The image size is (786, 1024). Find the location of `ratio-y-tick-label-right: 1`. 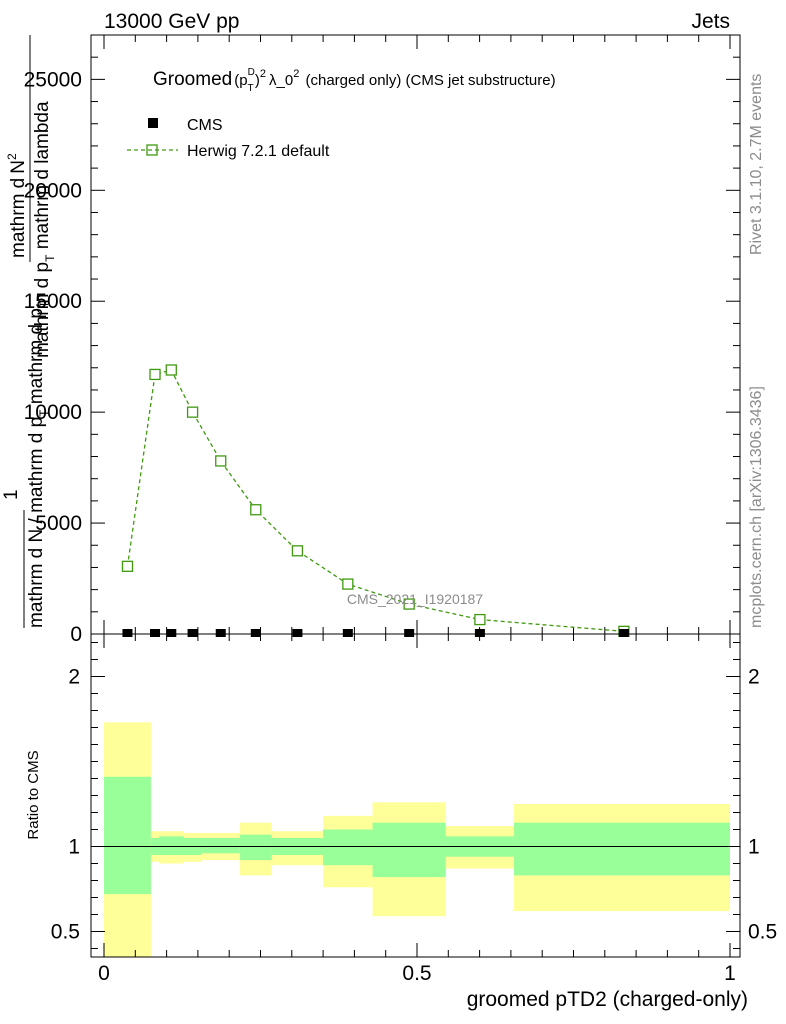

ratio-y-tick-label-right: 1 is located at coordinates (754, 847).